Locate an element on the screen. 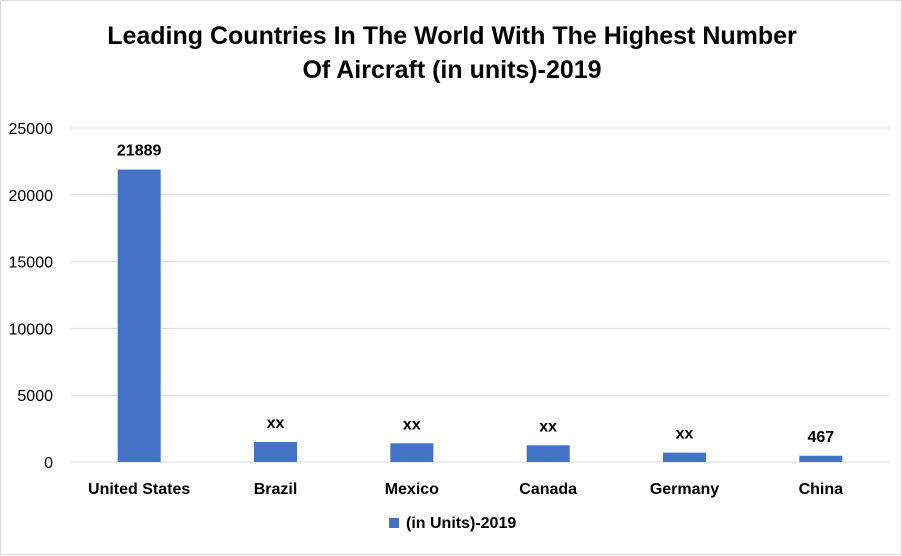  x-category-label: United States is located at coordinates (139, 489).